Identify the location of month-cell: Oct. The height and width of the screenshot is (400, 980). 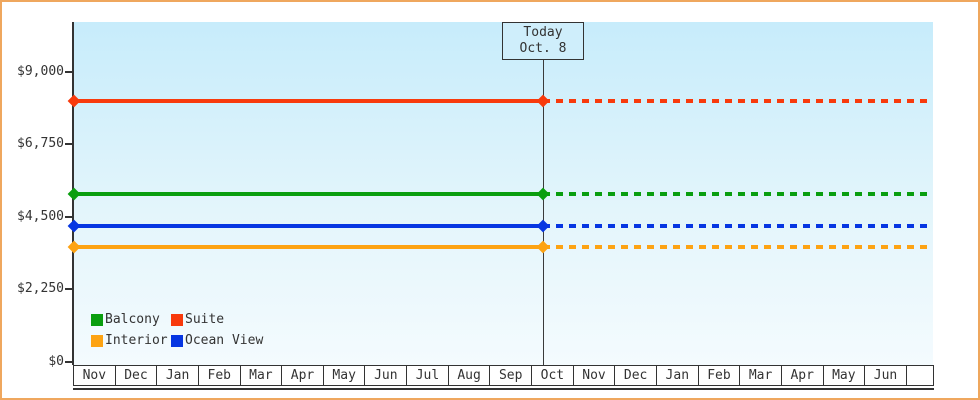
(553, 375).